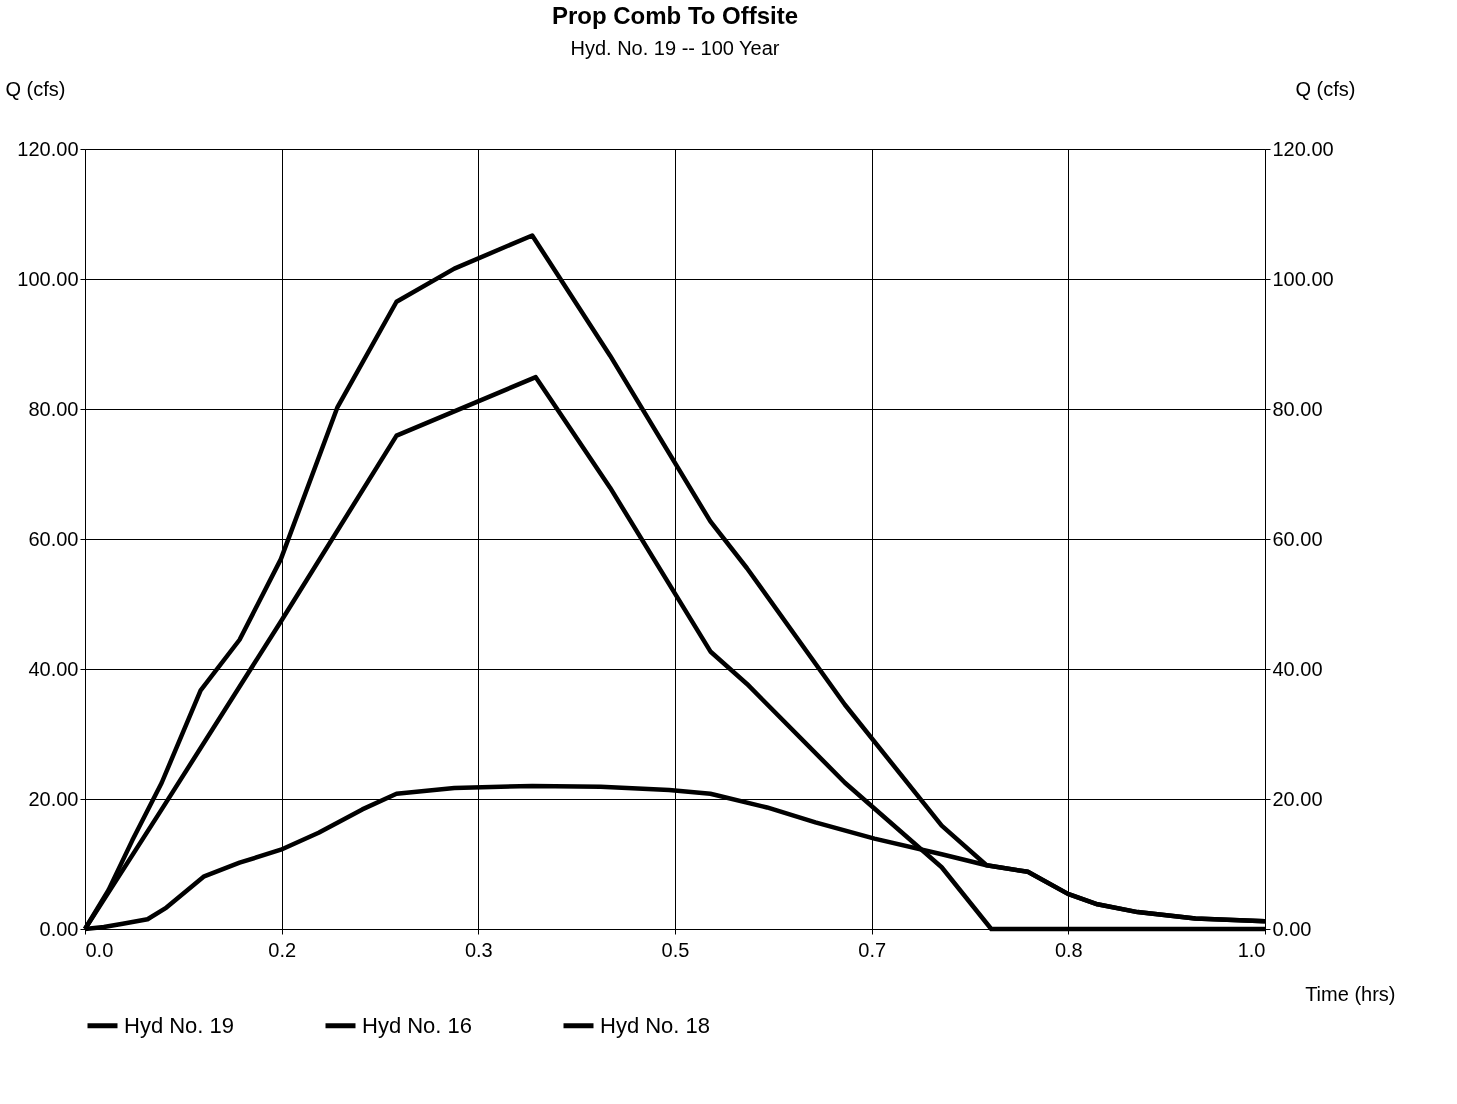 This screenshot has height=1104, width=1457. Describe the element at coordinates (675, 949) in the screenshot. I see `x-tick-label: 0.5` at that location.